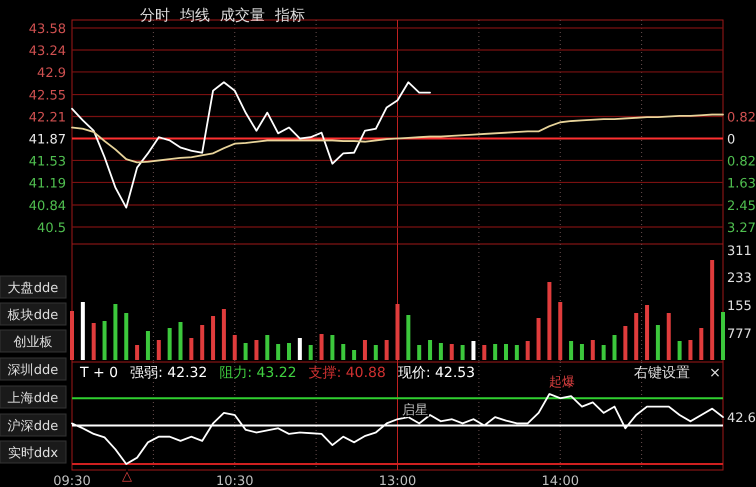  What do you see at coordinates (397, 480) in the screenshot?
I see `x-tick-label: 13:00` at bounding box center [397, 480].